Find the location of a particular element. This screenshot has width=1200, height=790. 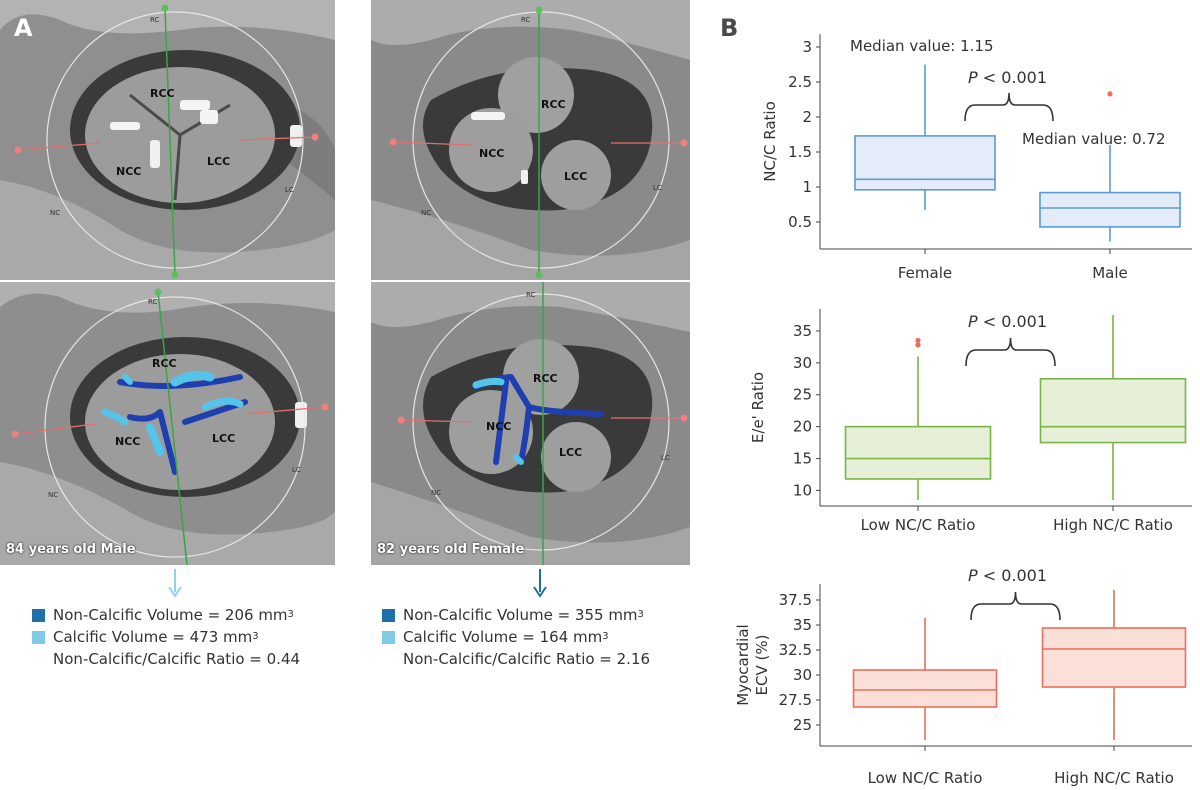

median-annotation: Median value: 1.15 is located at coordinates (922, 46).